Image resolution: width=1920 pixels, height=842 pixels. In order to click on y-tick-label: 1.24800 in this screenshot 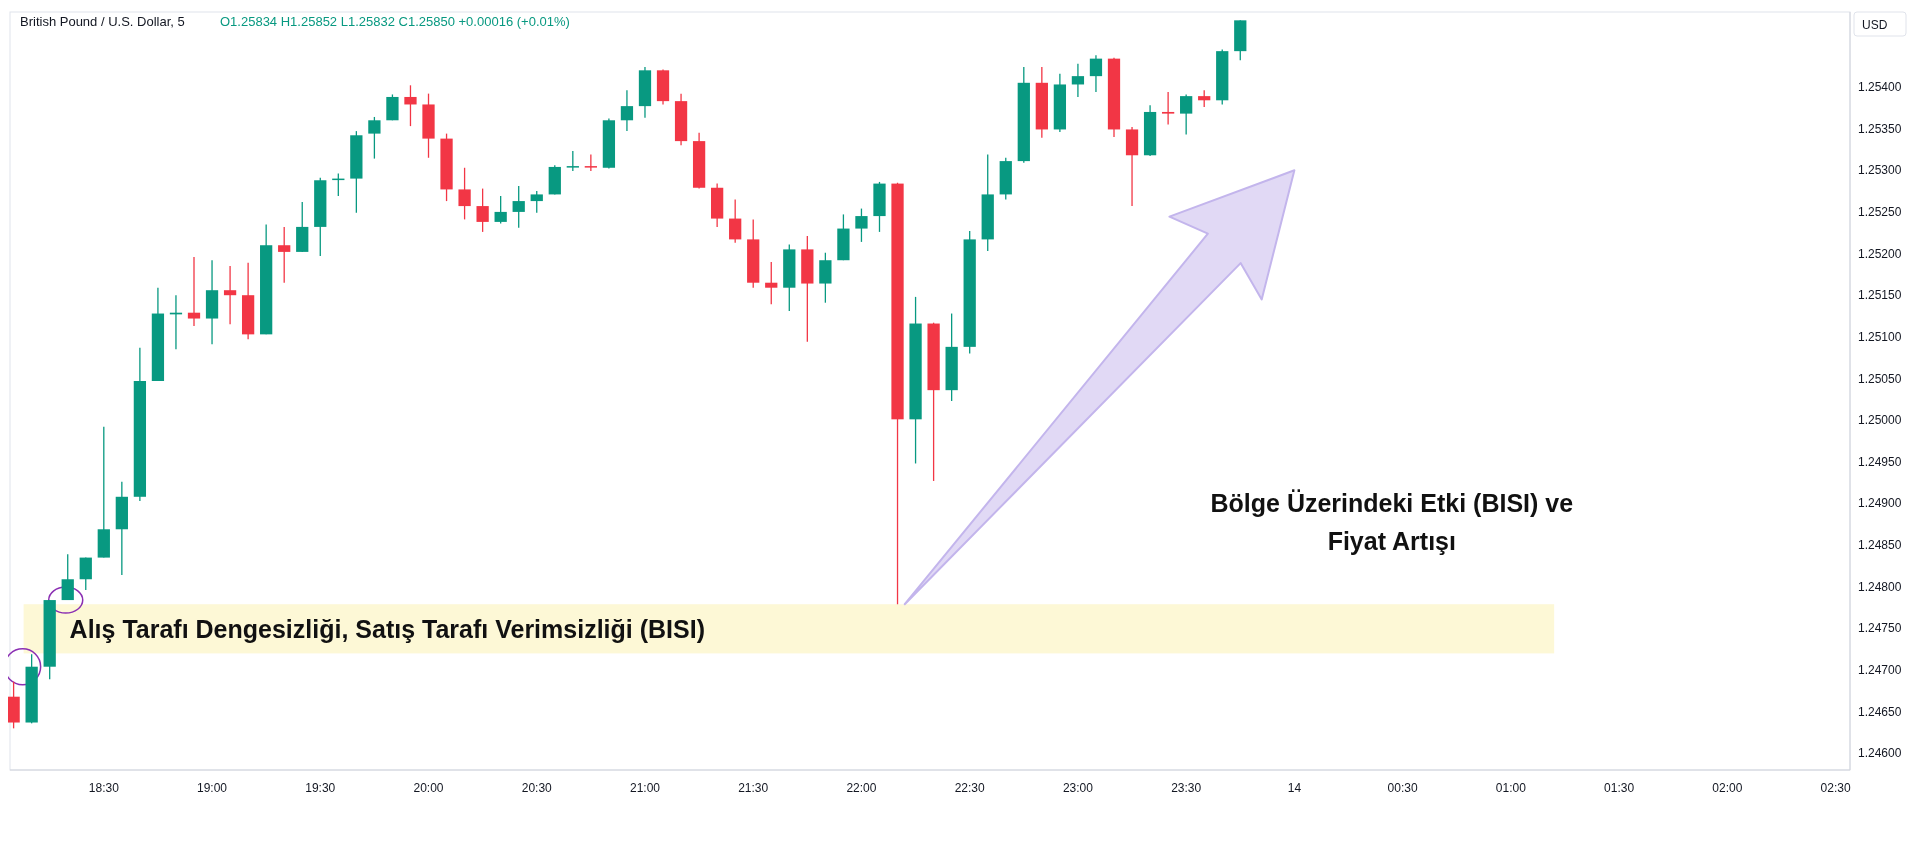, I will do `click(1880, 586)`.